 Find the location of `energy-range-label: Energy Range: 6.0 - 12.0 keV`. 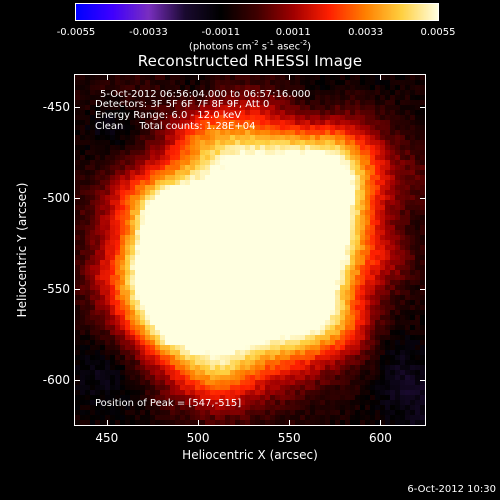

energy-range-label: Energy Range: 6.0 - 12.0 keV is located at coordinates (168, 115).